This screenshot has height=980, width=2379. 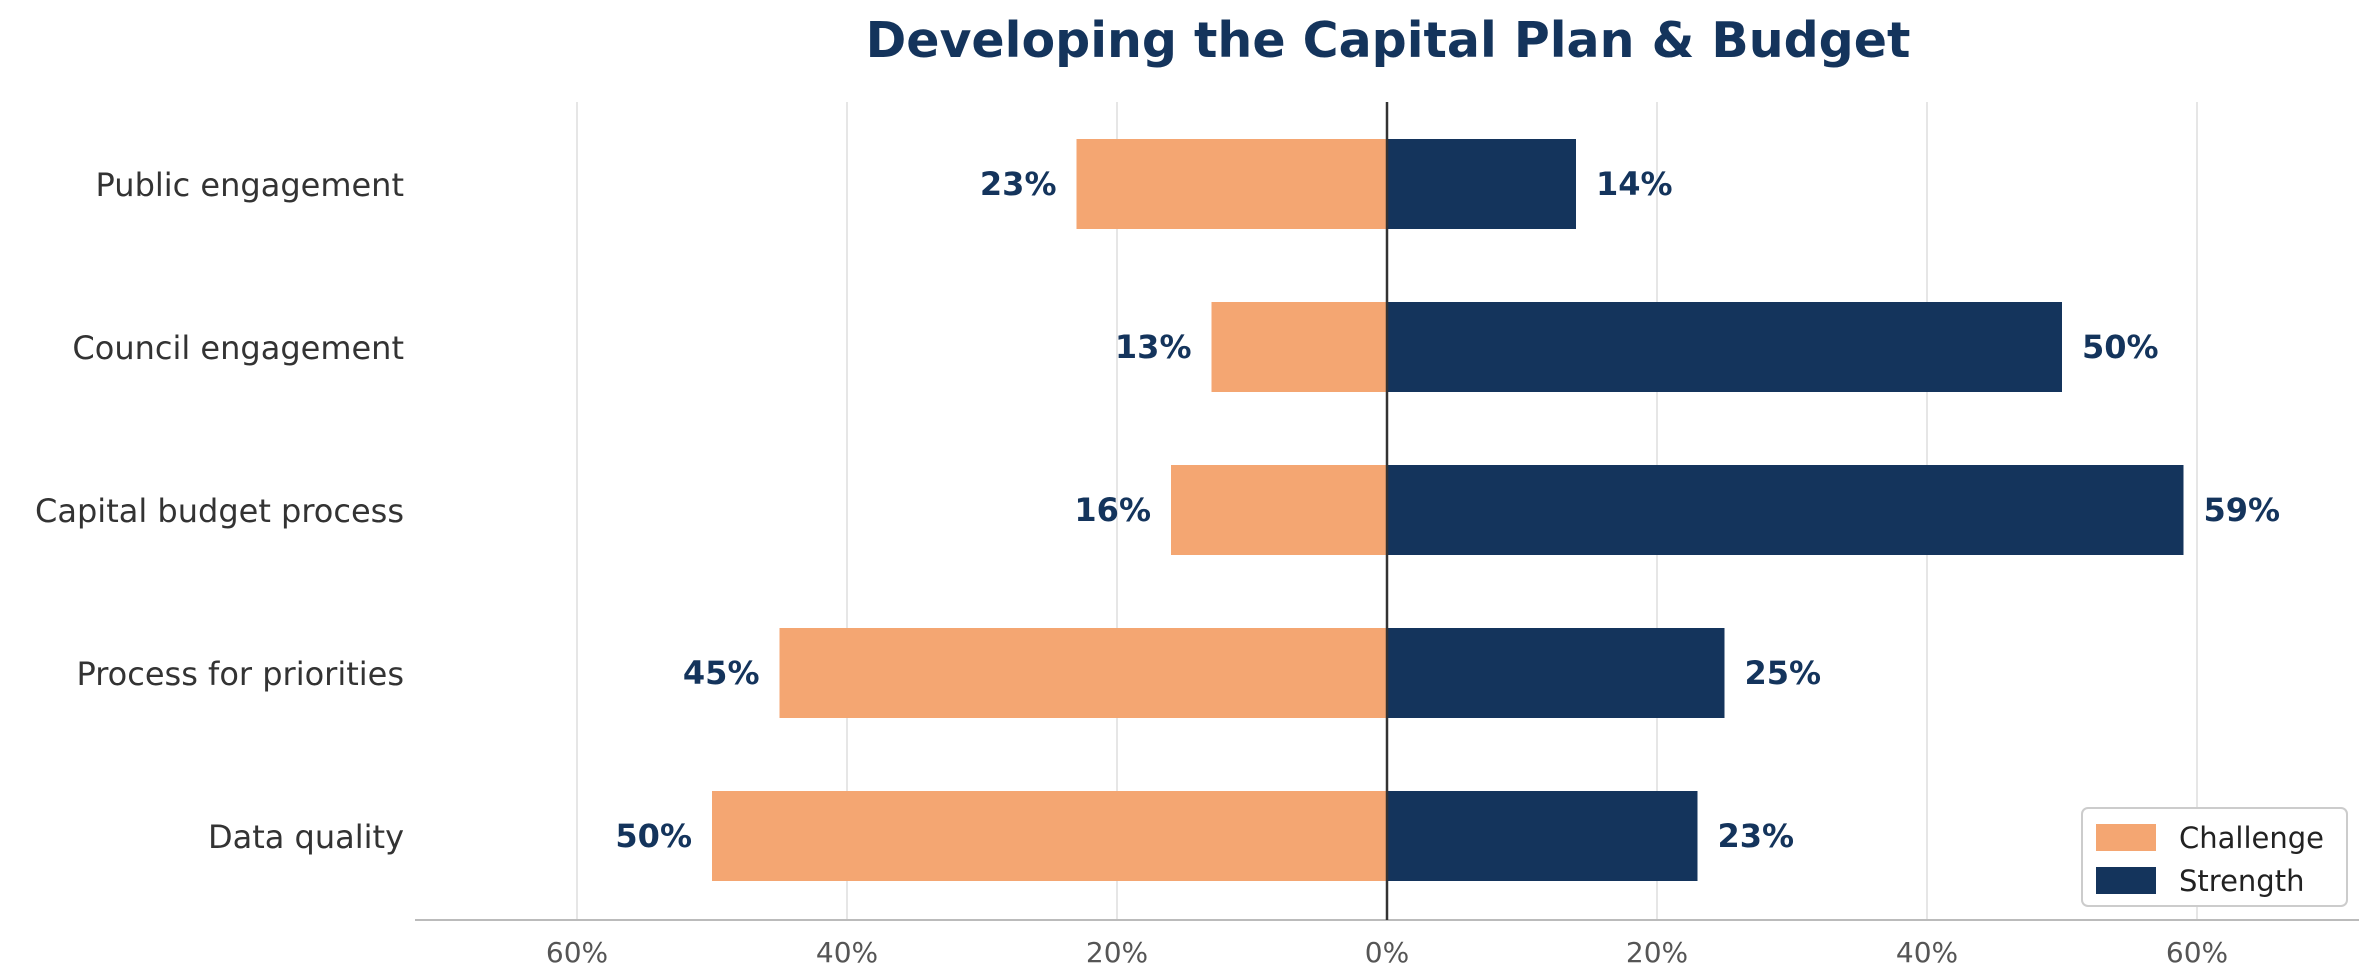 What do you see at coordinates (1756, 836) in the screenshot?
I see `data-label-strength: 23%` at bounding box center [1756, 836].